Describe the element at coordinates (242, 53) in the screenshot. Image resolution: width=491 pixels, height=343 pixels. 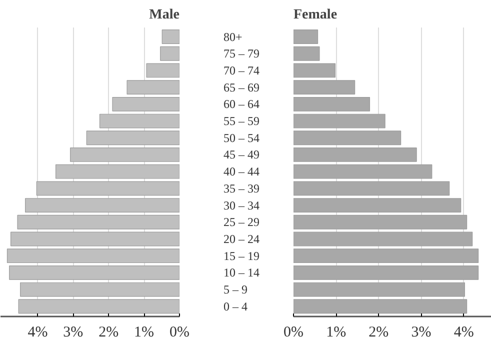
I see `y-tick-label: 75 – 79` at that location.